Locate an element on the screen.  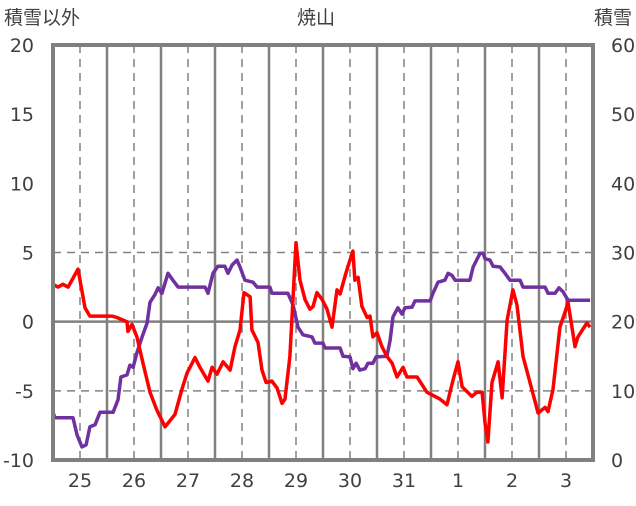
left-axis-label: 積雪以外 is located at coordinates (42, 18).